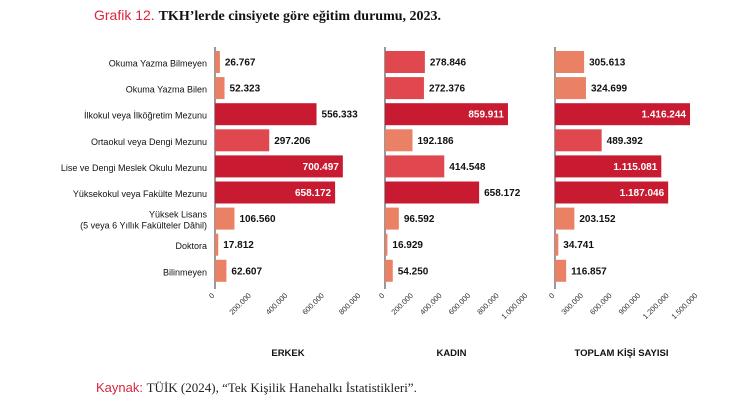 Image resolution: width=744 pixels, height=412 pixels. I want to click on data-label: 106.560, so click(257, 219).